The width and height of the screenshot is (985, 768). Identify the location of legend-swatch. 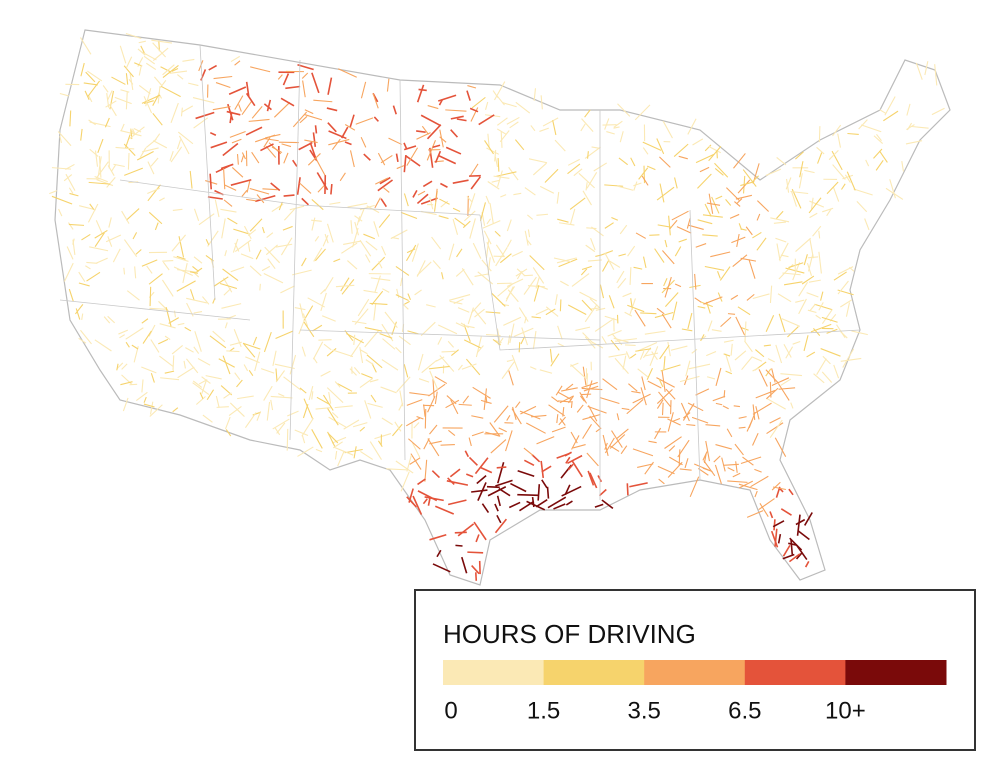
(695, 672).